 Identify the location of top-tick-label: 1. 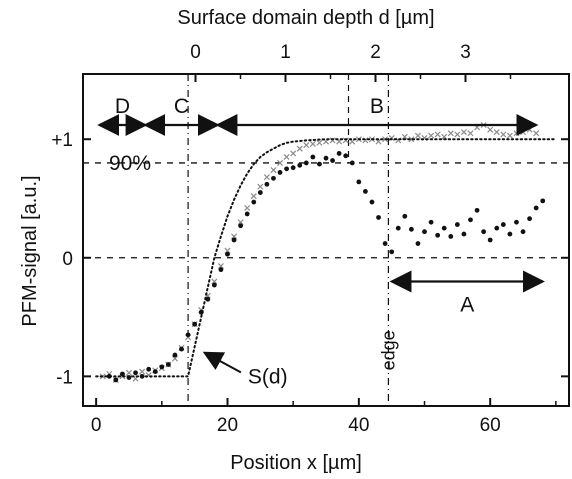
(285, 52).